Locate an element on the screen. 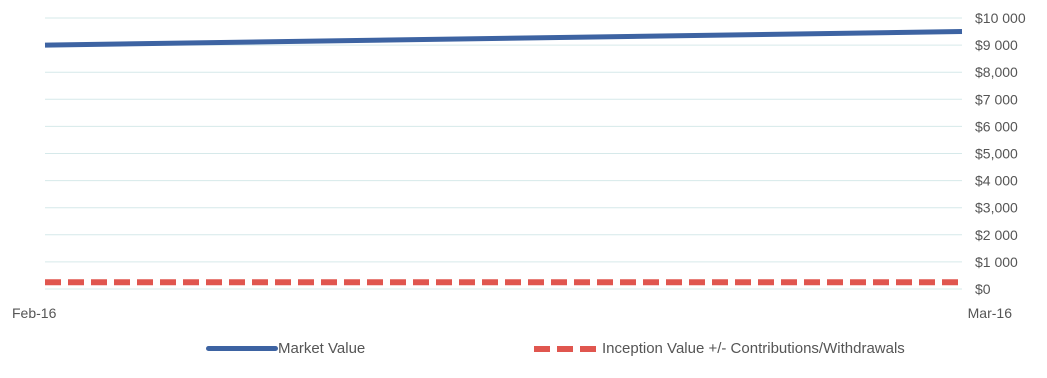  y-tick-label: $10 000 is located at coordinates (1000, 18).